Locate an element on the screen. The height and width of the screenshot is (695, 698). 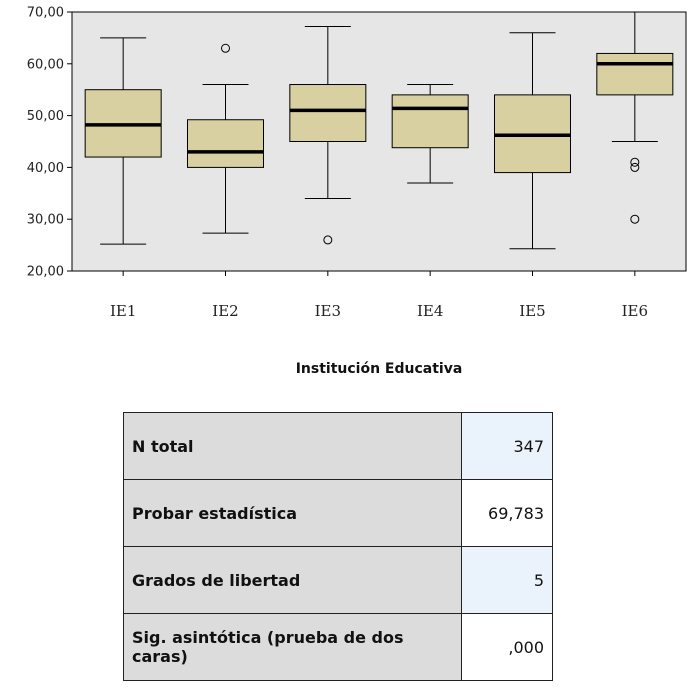
row-value: 347 is located at coordinates (507, 446).